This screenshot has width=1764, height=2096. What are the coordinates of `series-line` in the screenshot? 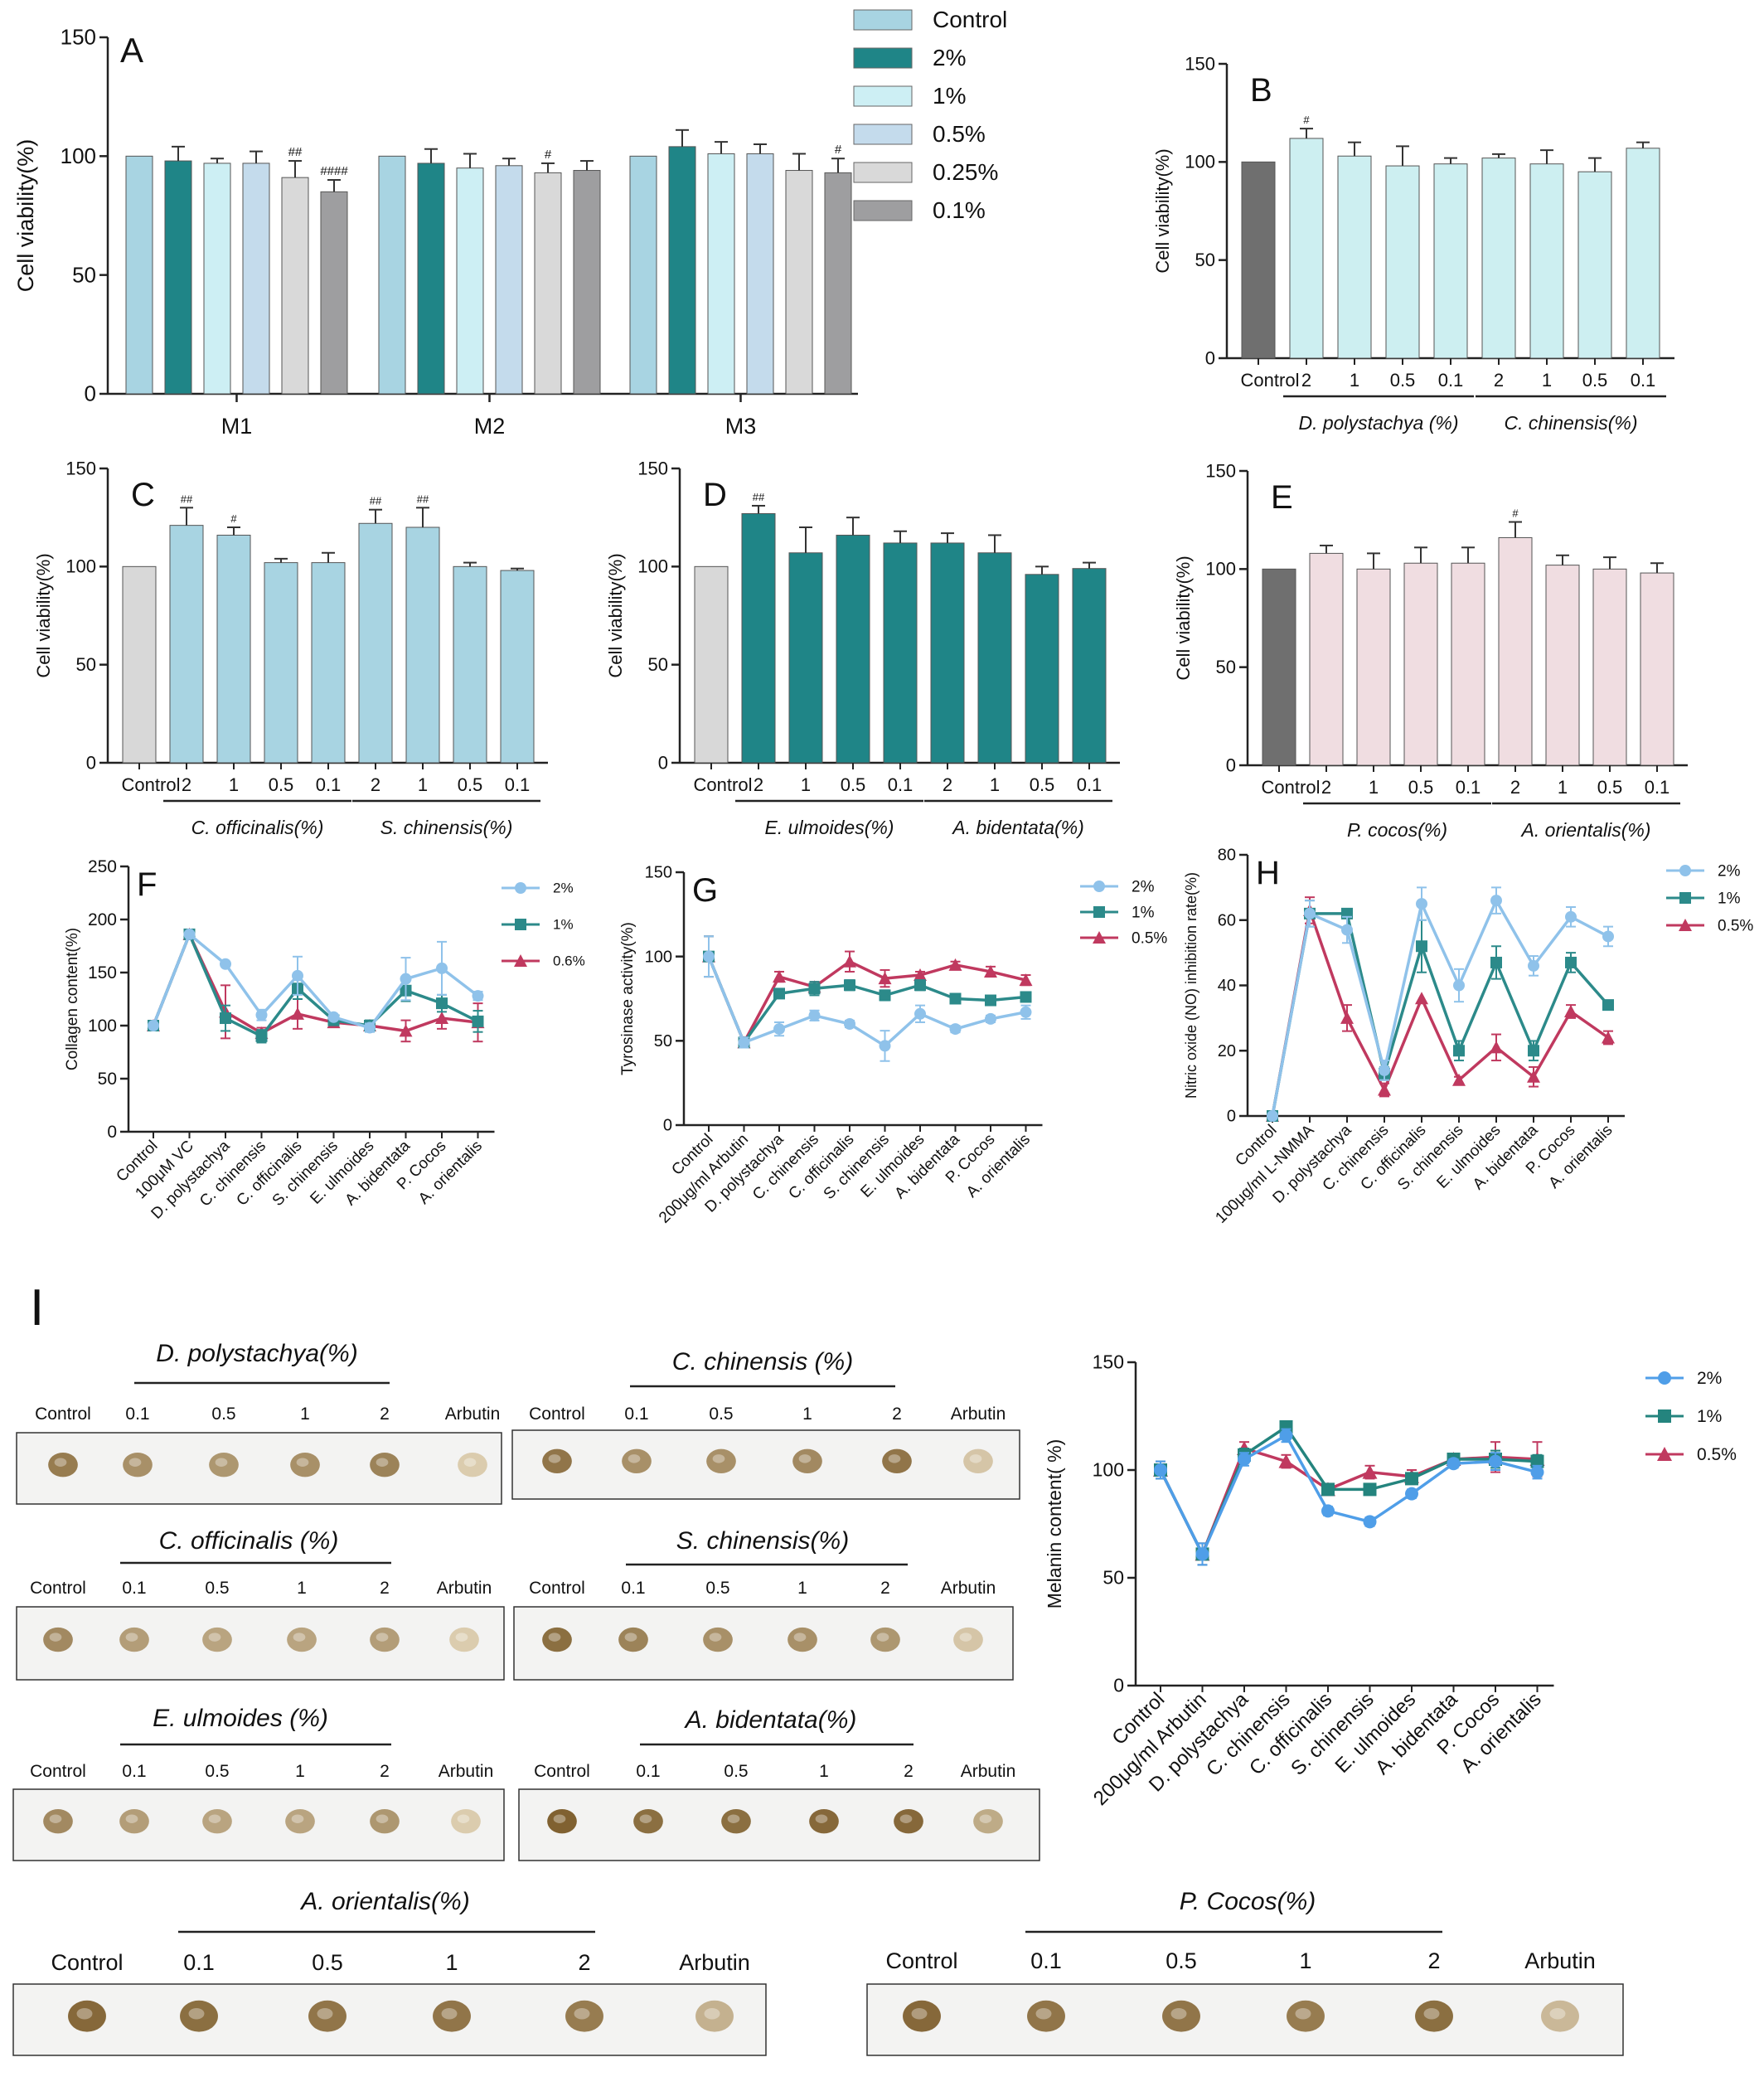 It's located at (866, 1001).